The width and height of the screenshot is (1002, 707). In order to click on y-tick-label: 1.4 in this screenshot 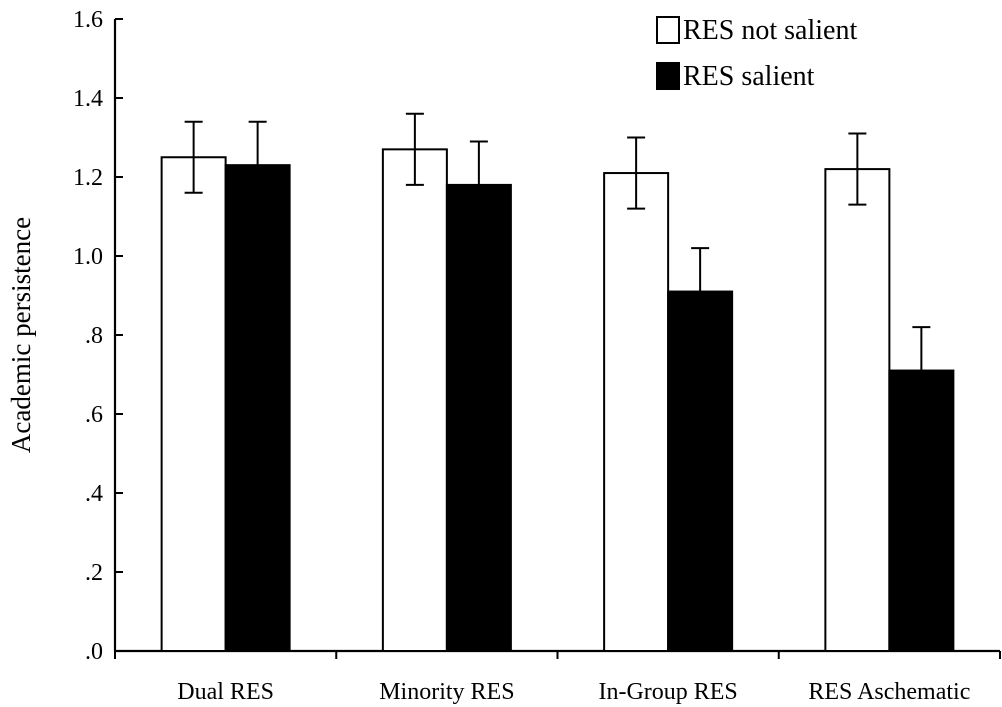, I will do `click(88, 99)`.